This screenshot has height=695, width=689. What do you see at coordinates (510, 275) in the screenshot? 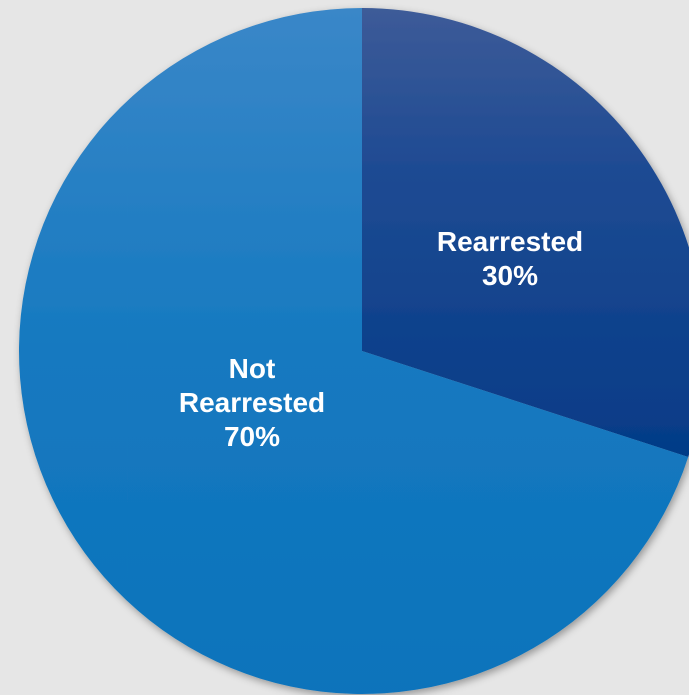
I see `slice-value-label: 30%` at bounding box center [510, 275].